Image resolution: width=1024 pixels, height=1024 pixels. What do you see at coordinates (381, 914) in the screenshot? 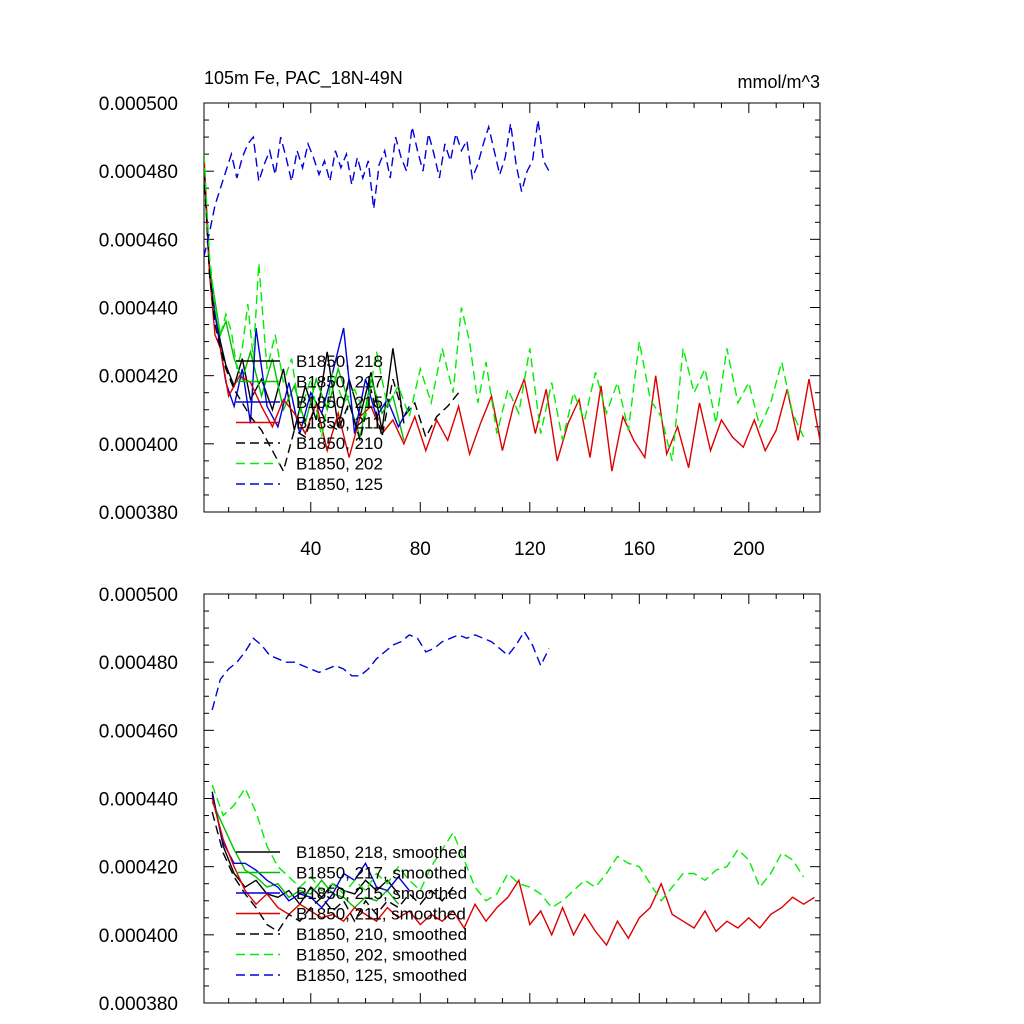
I see `legend-label: B1850, 211, smoothed` at bounding box center [381, 914].